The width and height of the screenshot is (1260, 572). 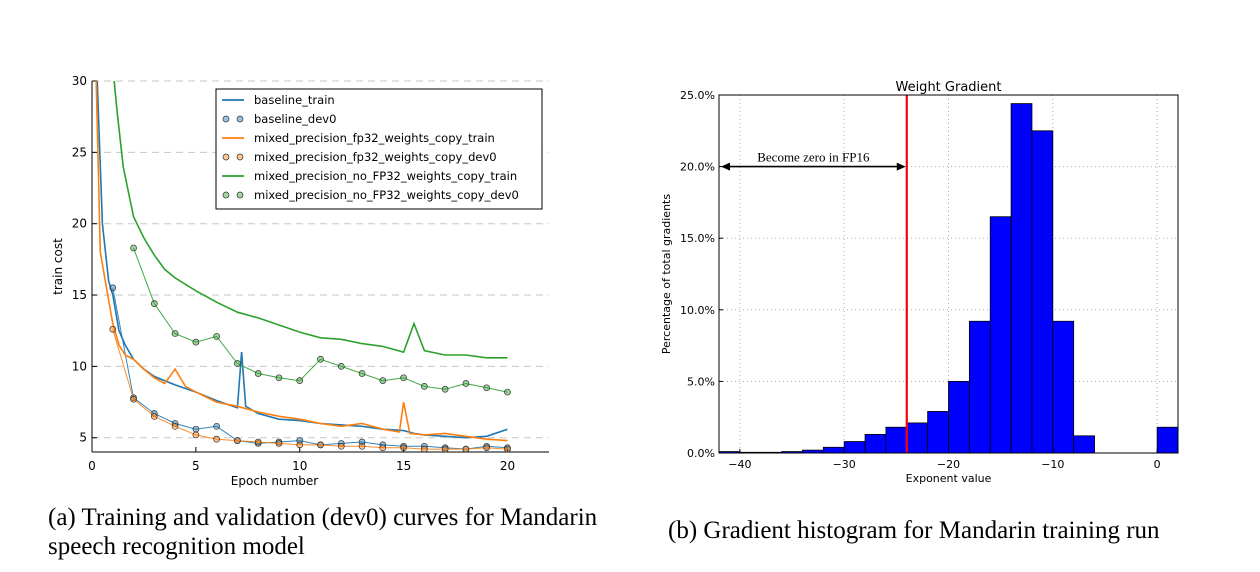 I want to click on y-tick-label: 0.0%, so click(x=701, y=453).